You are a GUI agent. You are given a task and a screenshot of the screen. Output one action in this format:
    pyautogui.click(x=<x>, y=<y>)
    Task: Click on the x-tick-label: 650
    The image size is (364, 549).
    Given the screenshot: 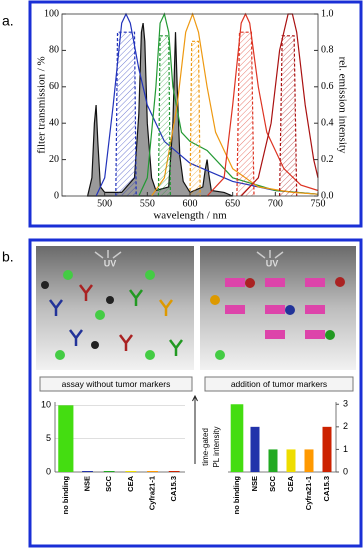 What is the action you would take?
    pyautogui.click(x=232, y=203)
    